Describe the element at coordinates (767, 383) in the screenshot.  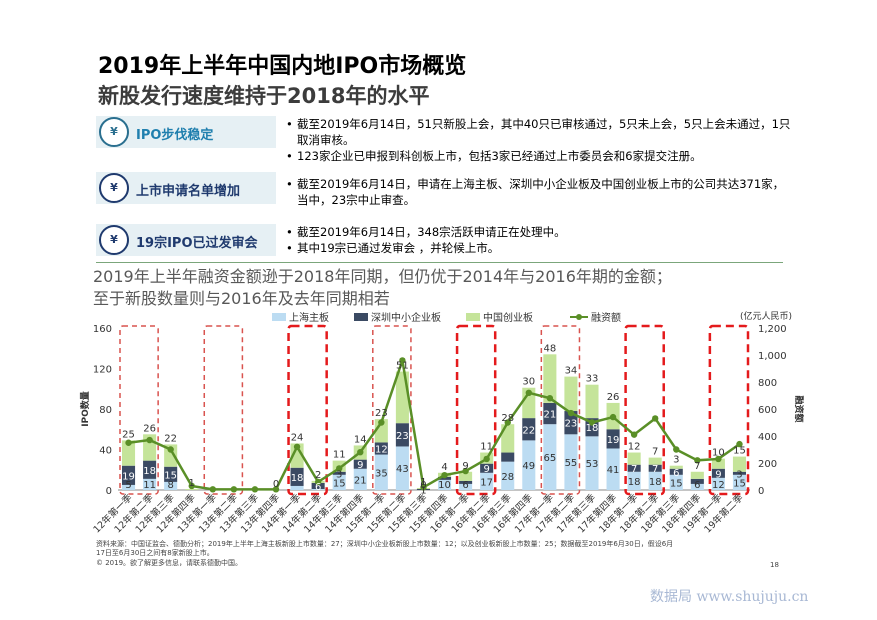
I see `y-right-tick: 800` at that location.